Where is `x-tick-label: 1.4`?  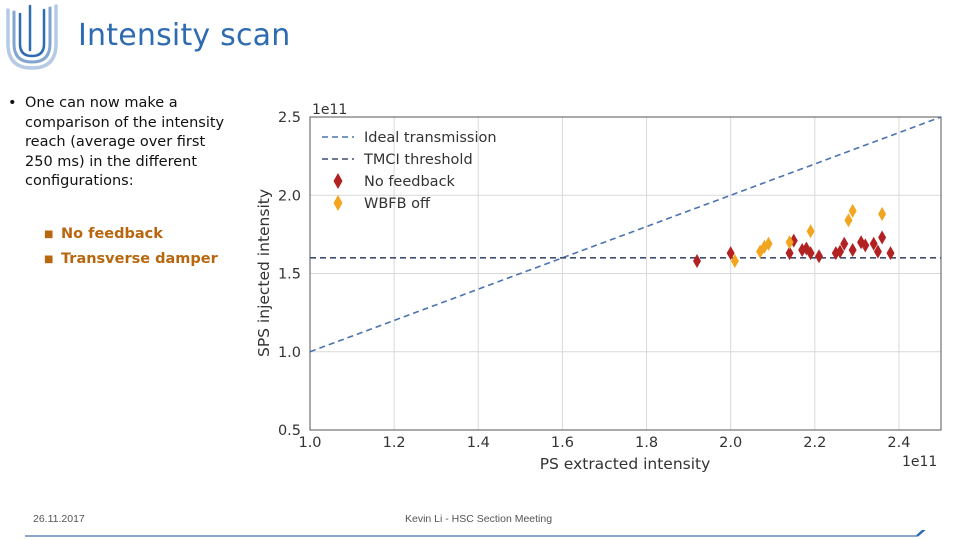
x-tick-label: 1.4 is located at coordinates (478, 443).